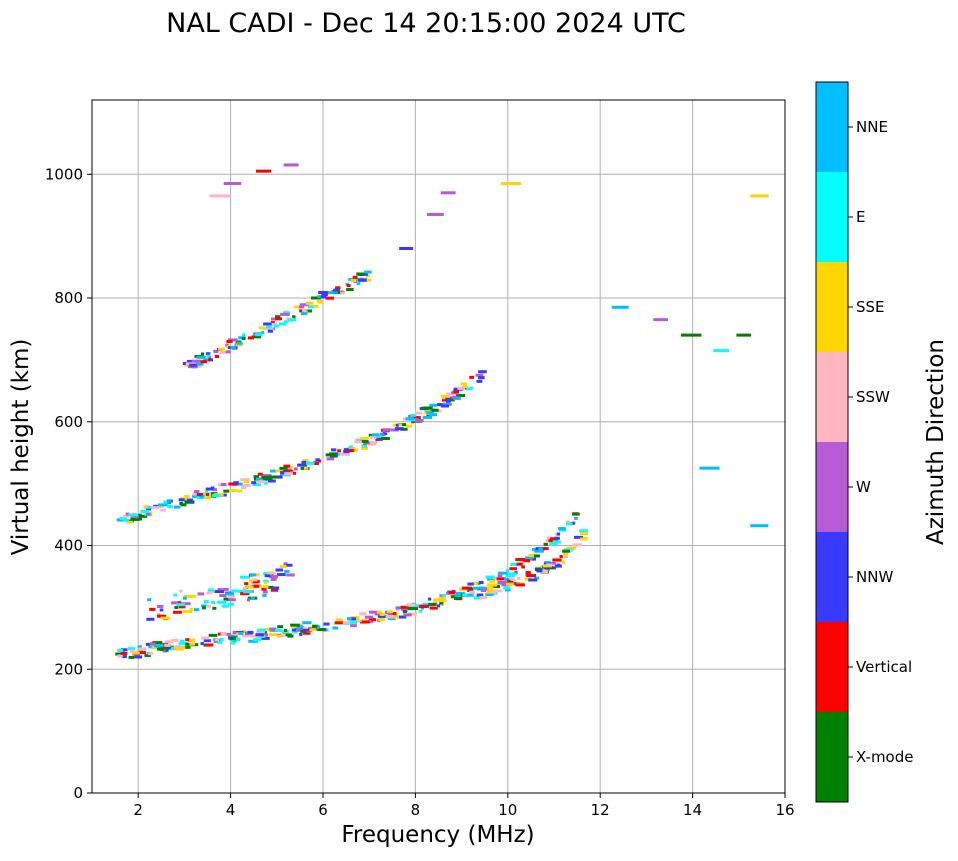 Image resolution: width=958 pixels, height=861 pixels. I want to click on colorbar-tick-label: W, so click(863, 487).